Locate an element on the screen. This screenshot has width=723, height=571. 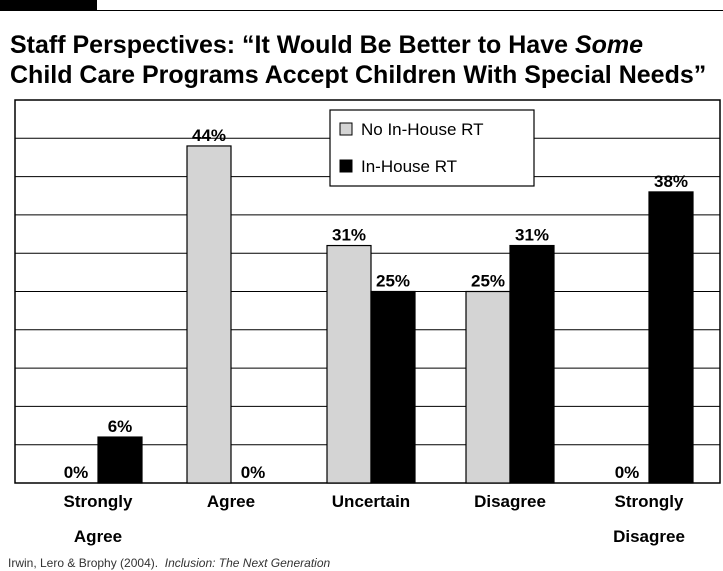
legend-box is located at coordinates (432, 148).